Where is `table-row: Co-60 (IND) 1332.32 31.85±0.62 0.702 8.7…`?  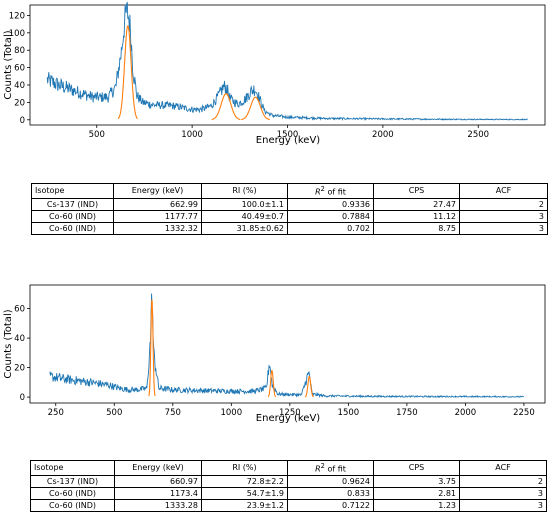 table-row: Co-60 (IND) 1332.32 31.85±0.62 0.702 8.7… is located at coordinates (289, 228).